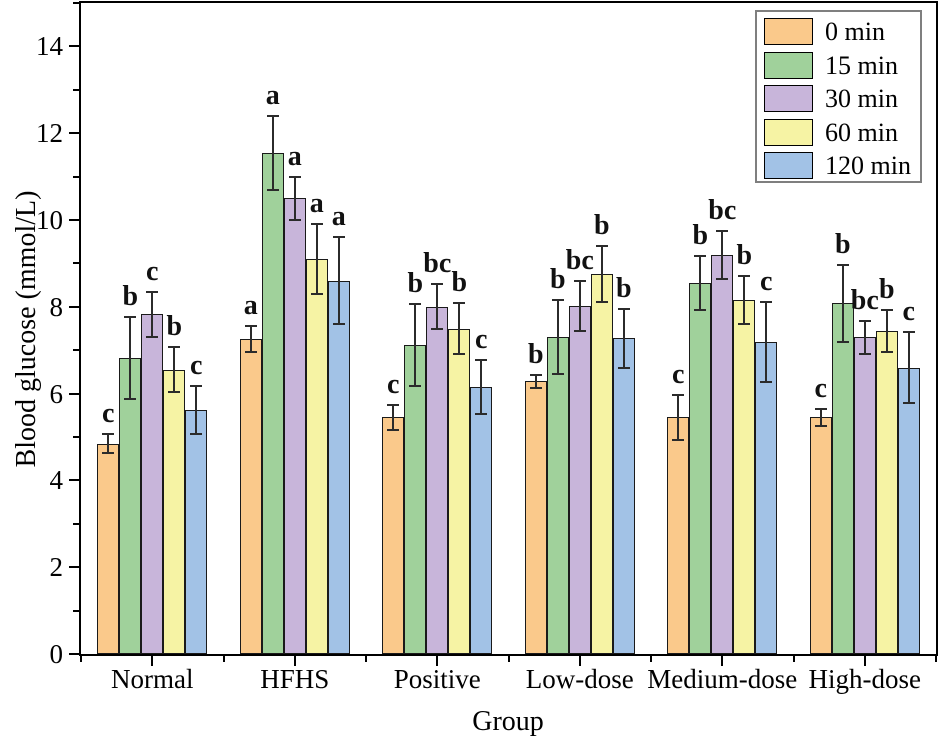 The image size is (945, 748). I want to click on legend: 0 min 15 min 30 min 60 min 120 min, so click(838, 96).